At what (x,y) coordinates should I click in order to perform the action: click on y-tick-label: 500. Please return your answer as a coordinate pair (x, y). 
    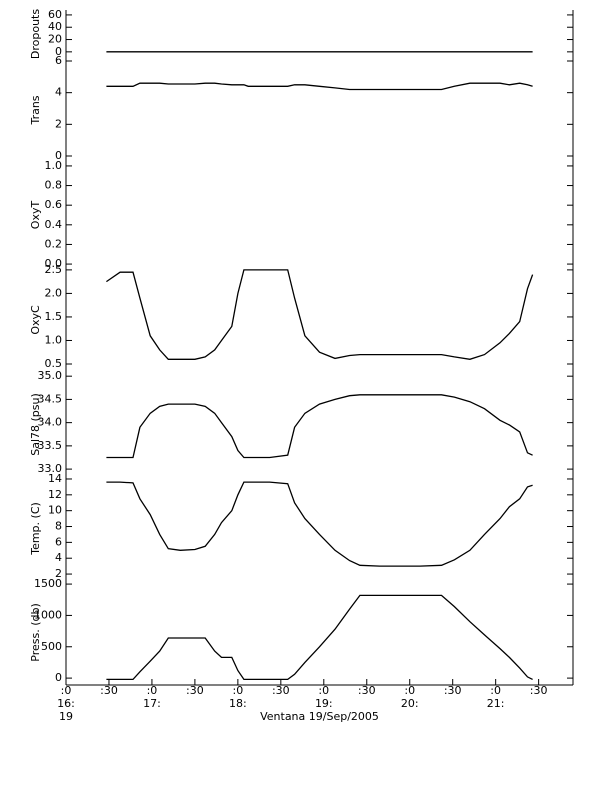
    Looking at the image, I should click on (51, 646).